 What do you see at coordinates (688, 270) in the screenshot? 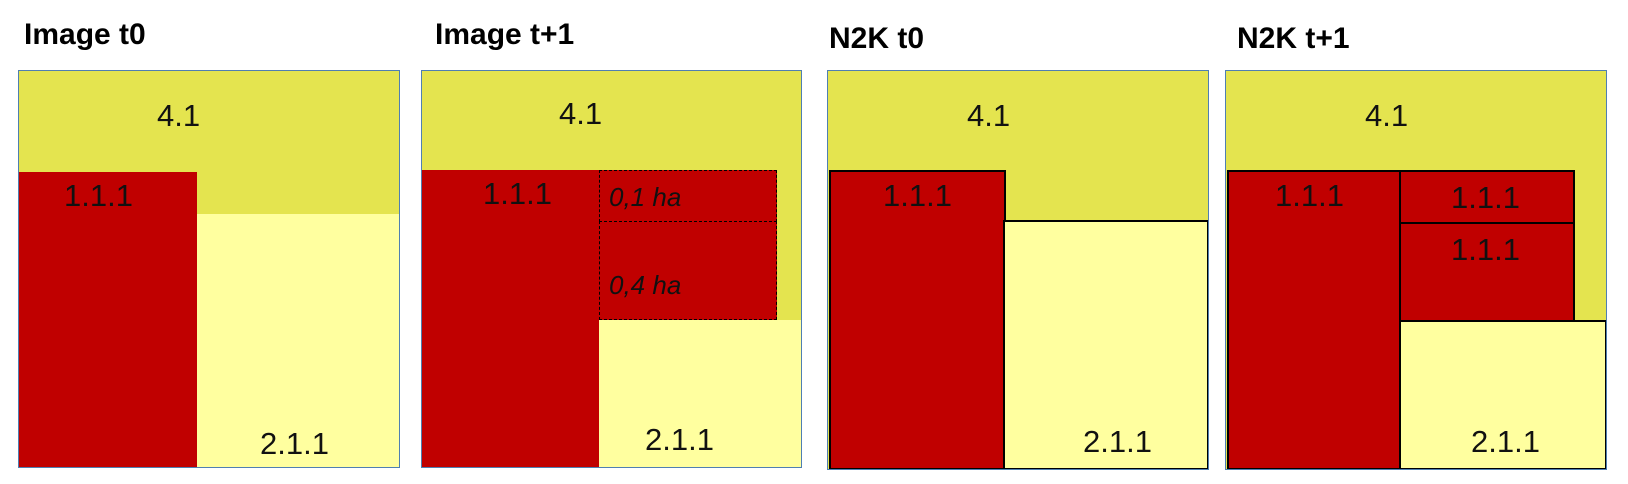
I see `patch-0-4-ha` at bounding box center [688, 270].